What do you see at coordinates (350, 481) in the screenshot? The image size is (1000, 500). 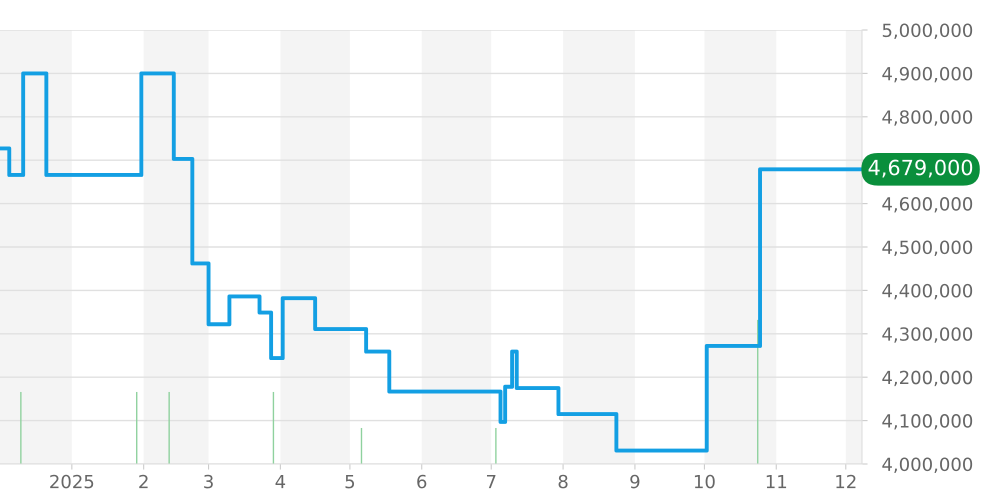 I see `x-tick-label: 5` at bounding box center [350, 481].